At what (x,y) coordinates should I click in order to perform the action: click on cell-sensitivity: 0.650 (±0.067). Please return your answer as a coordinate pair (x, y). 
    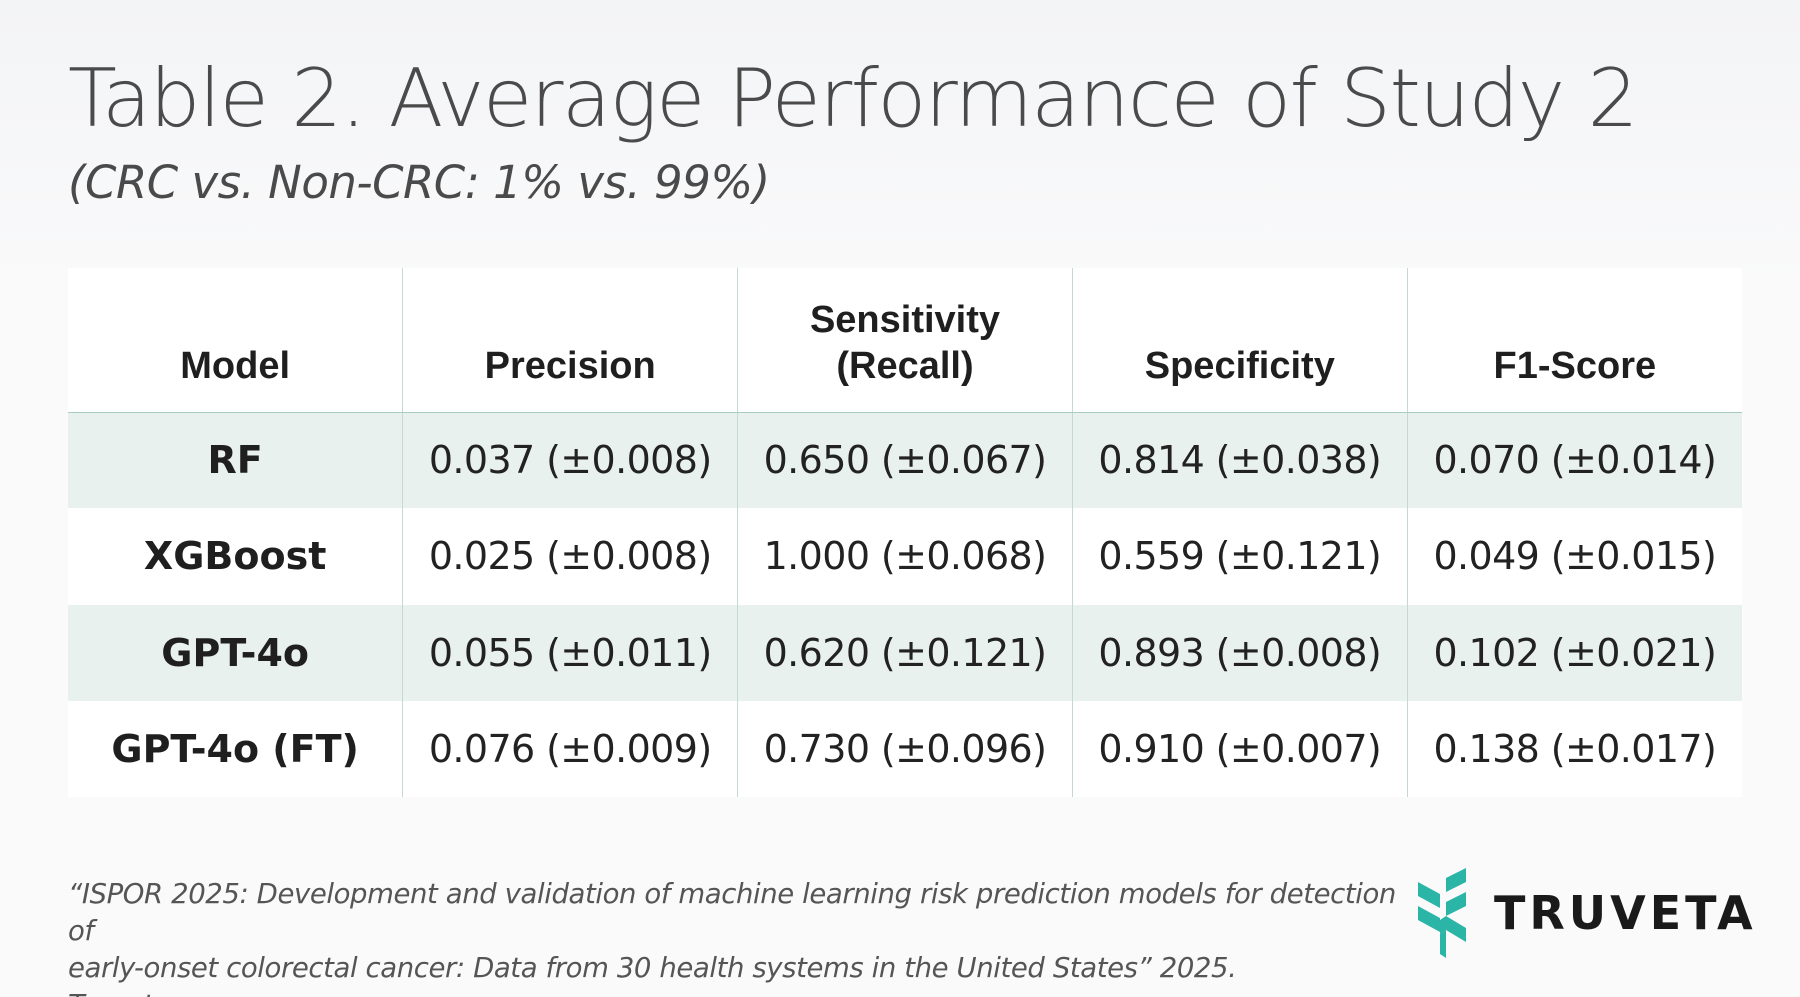
    Looking at the image, I should click on (905, 460).